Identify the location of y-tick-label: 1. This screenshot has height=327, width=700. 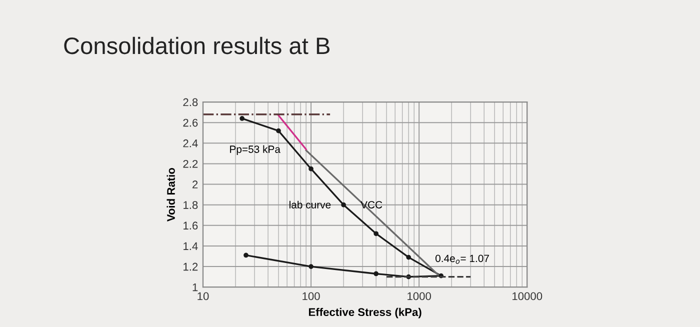
(195, 287).